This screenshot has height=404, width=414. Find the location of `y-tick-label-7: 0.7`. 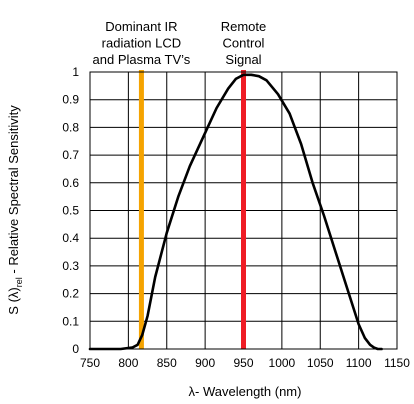

y-tick-label-7: 0.7 is located at coordinates (70, 155).